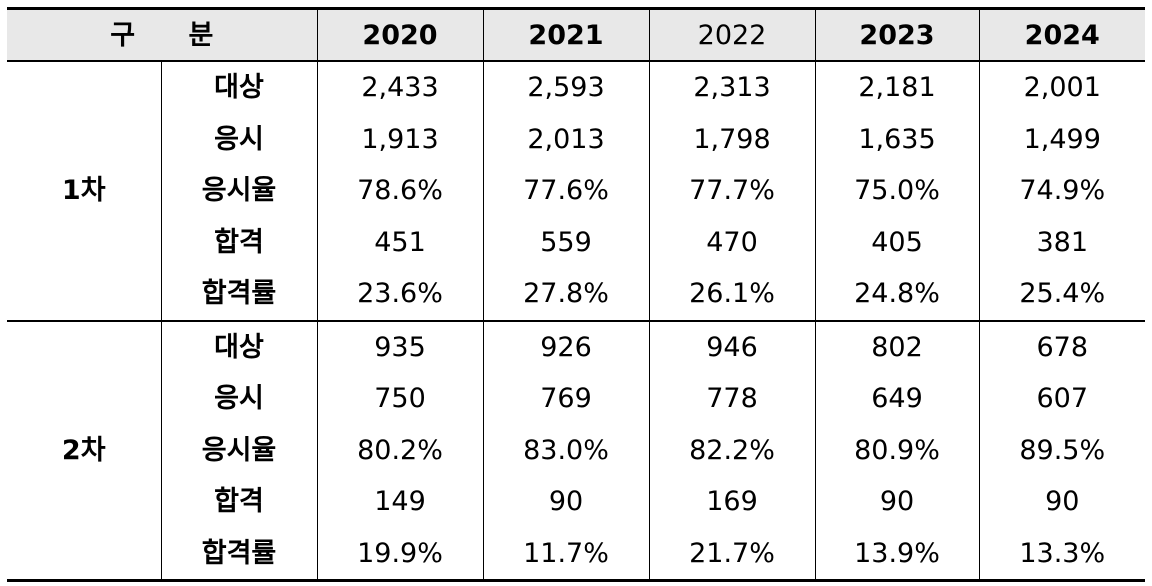 This screenshot has width=1152, height=586. Describe the element at coordinates (732, 294) in the screenshot. I see `value-cell: 26.1%` at that location.